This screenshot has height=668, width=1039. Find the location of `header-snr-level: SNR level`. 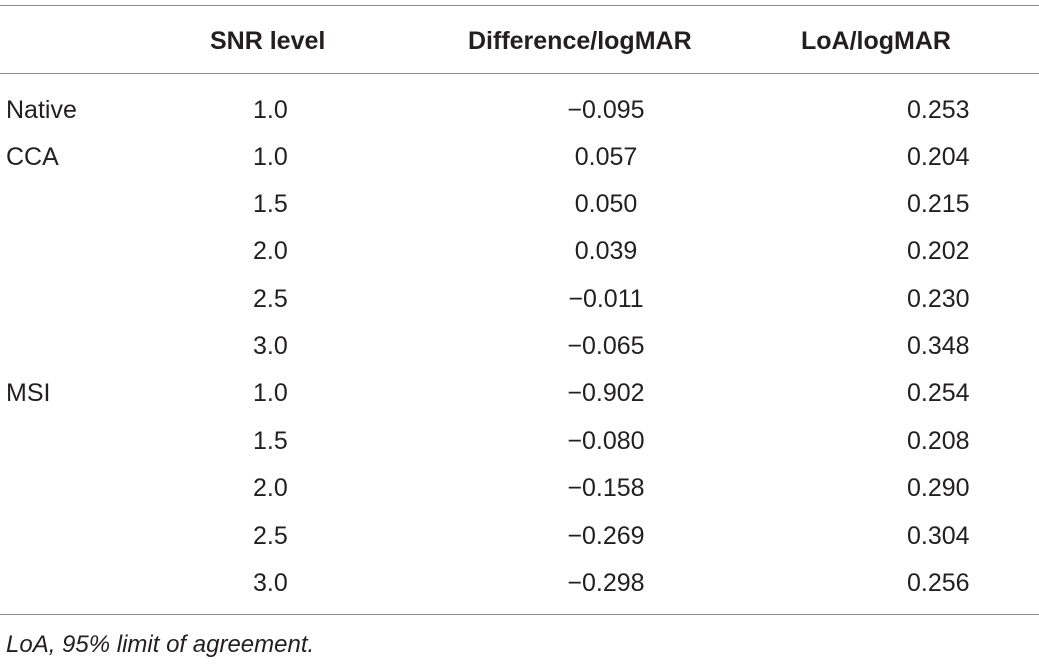

header-snr-level: SNR level is located at coordinates (268, 41).